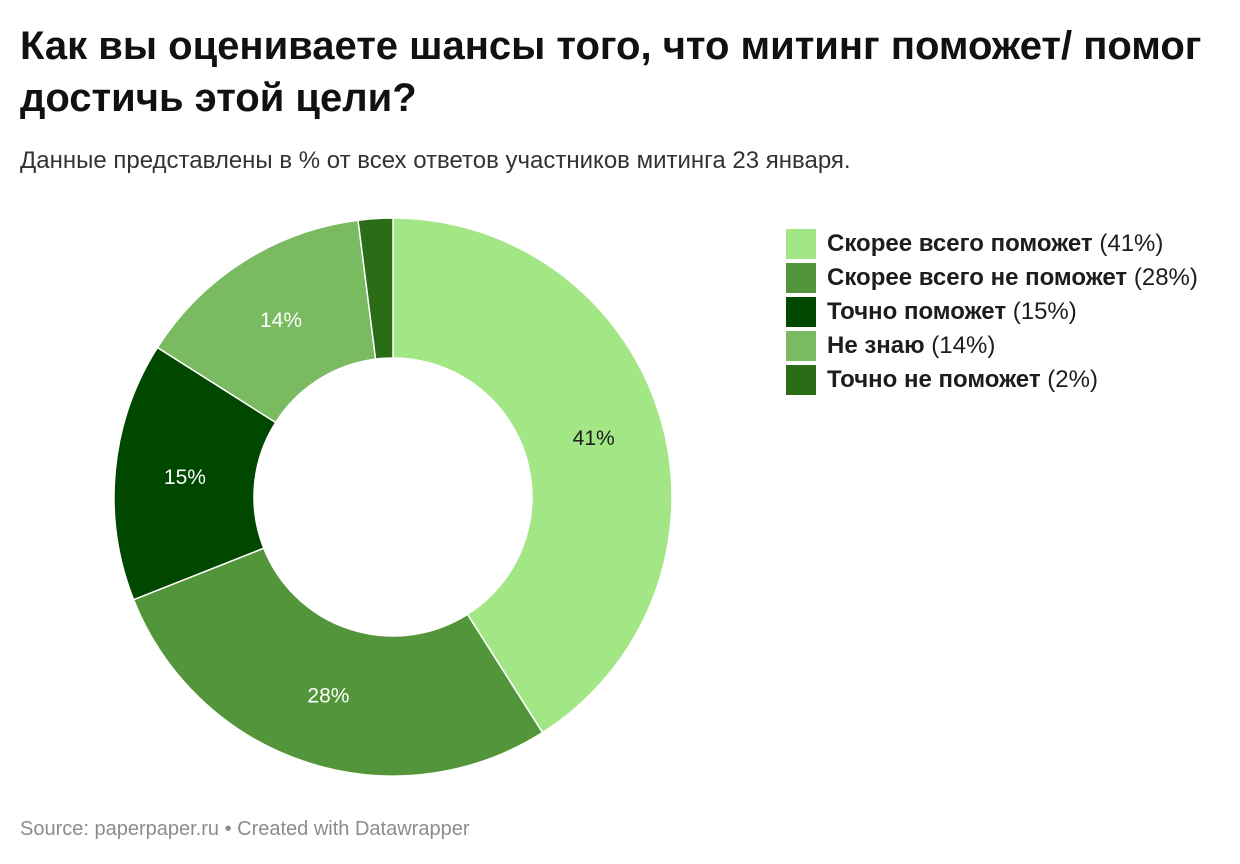 The width and height of the screenshot is (1240, 864). What do you see at coordinates (1128, 243) in the screenshot?
I see `legend-value: (41%)` at bounding box center [1128, 243].